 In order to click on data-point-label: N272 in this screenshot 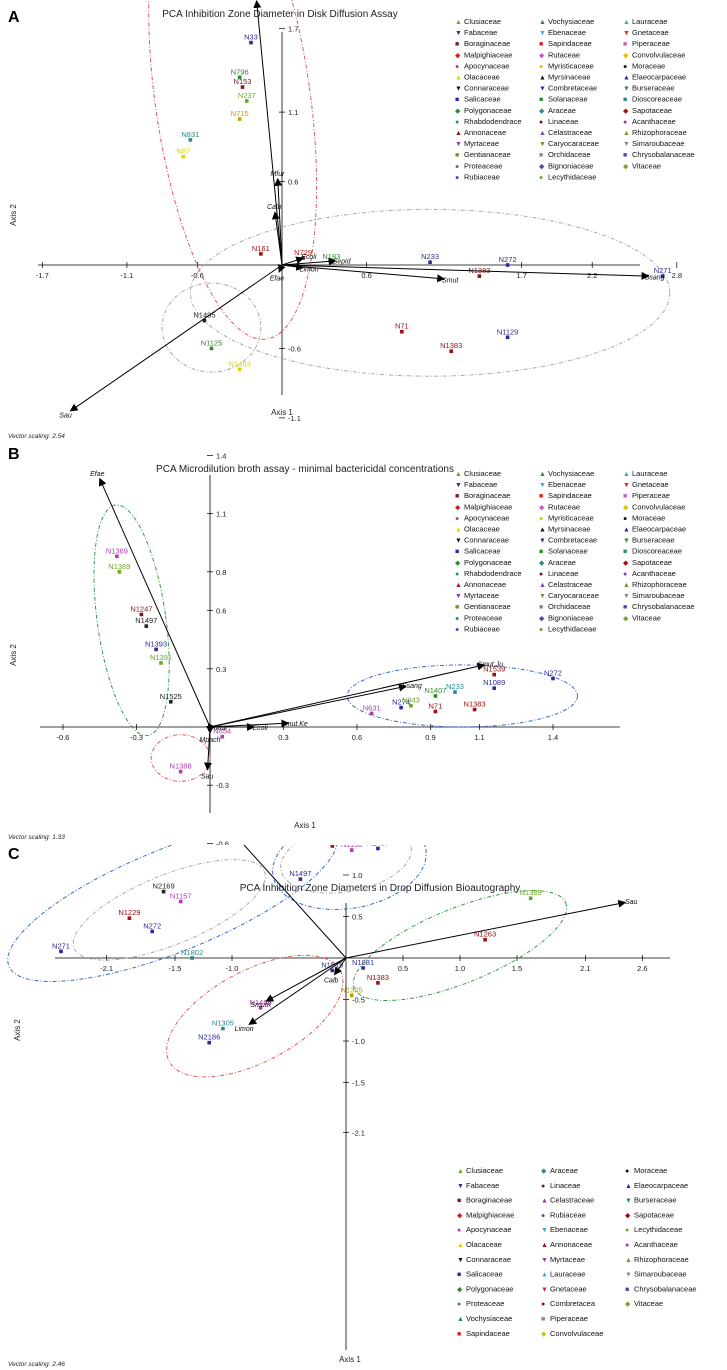, I will do `click(508, 259)`.